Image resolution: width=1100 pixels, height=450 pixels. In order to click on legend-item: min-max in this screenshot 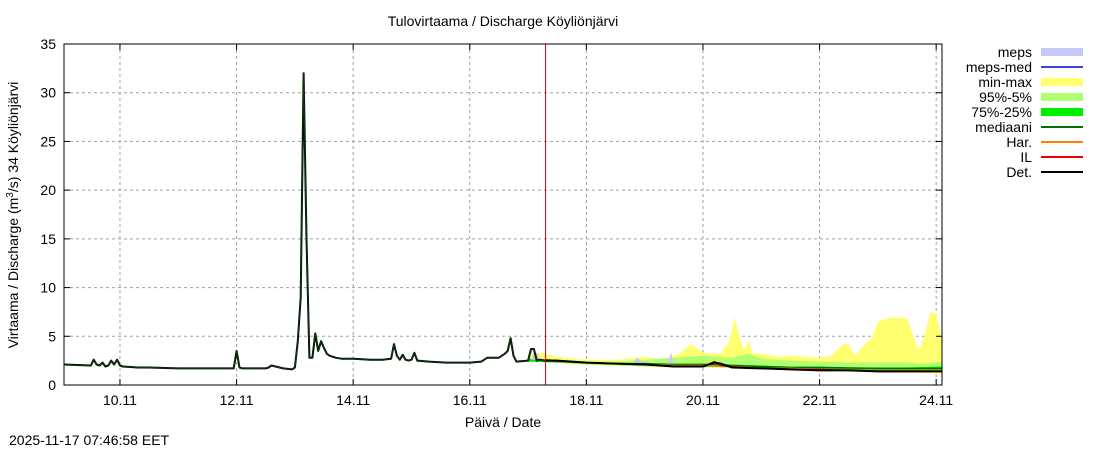, I will do `click(1030, 82)`.